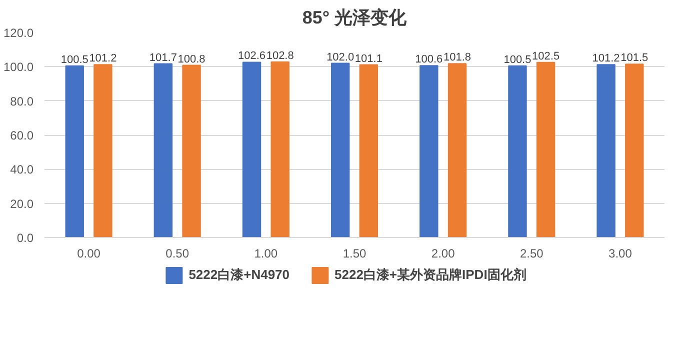 This screenshot has width=700, height=347. I want to click on data-label: 101.5, so click(634, 58).